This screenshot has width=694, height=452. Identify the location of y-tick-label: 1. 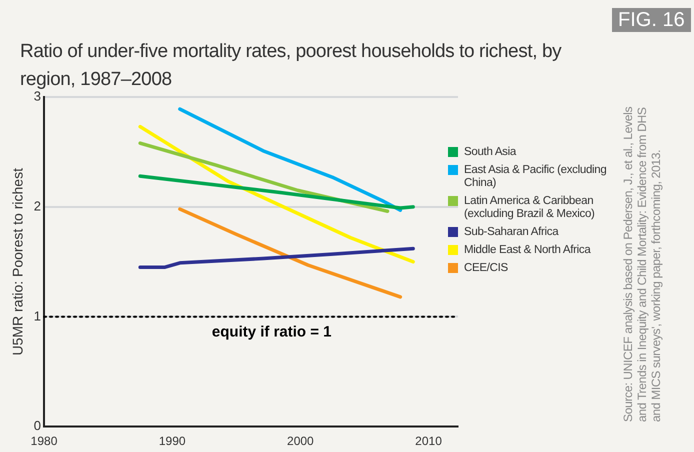
(38, 316).